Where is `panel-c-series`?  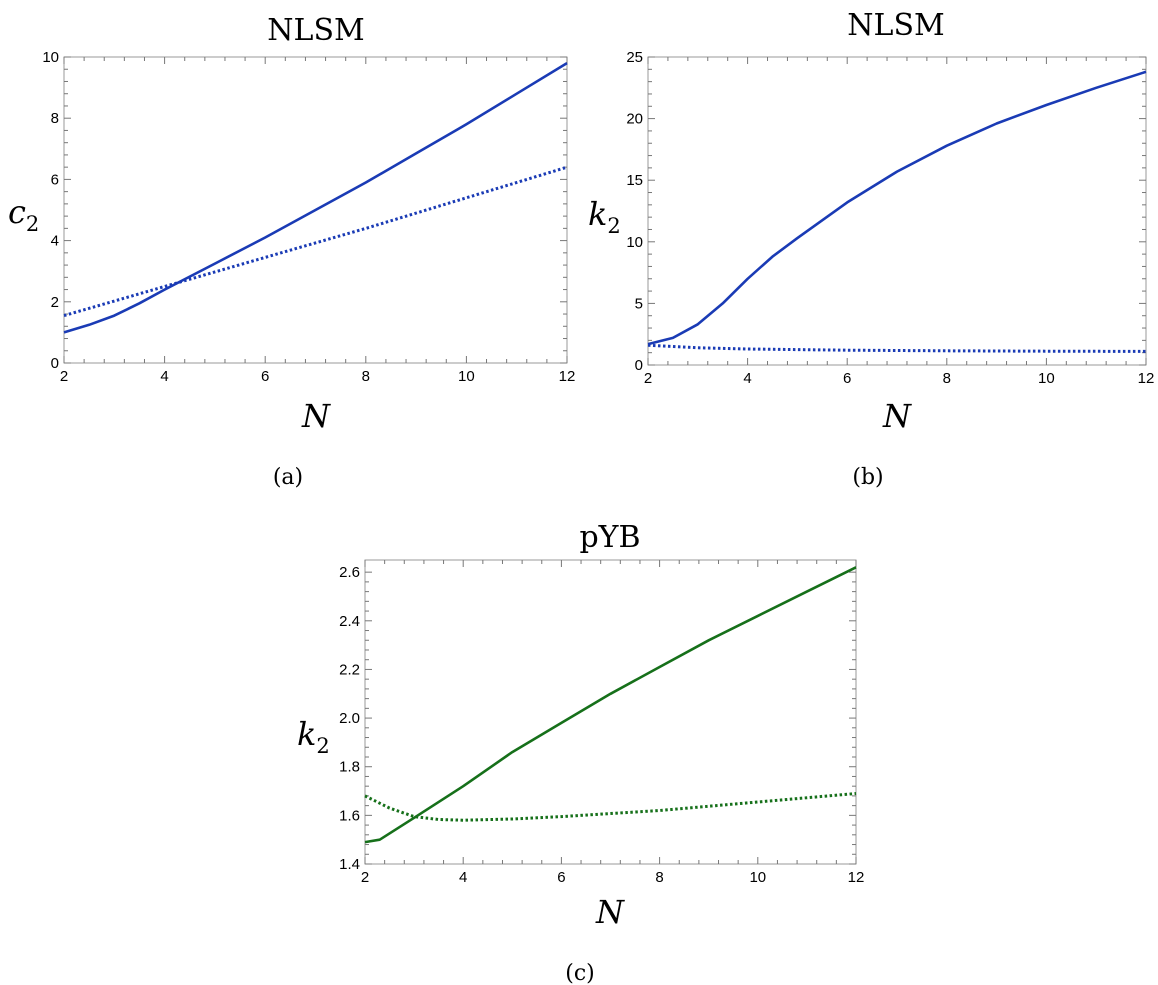
panel-c-series is located at coordinates (610, 705).